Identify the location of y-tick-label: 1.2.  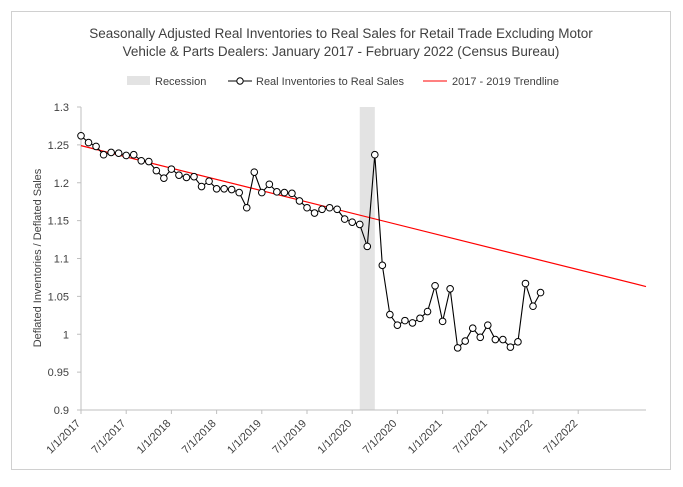
(61, 184).